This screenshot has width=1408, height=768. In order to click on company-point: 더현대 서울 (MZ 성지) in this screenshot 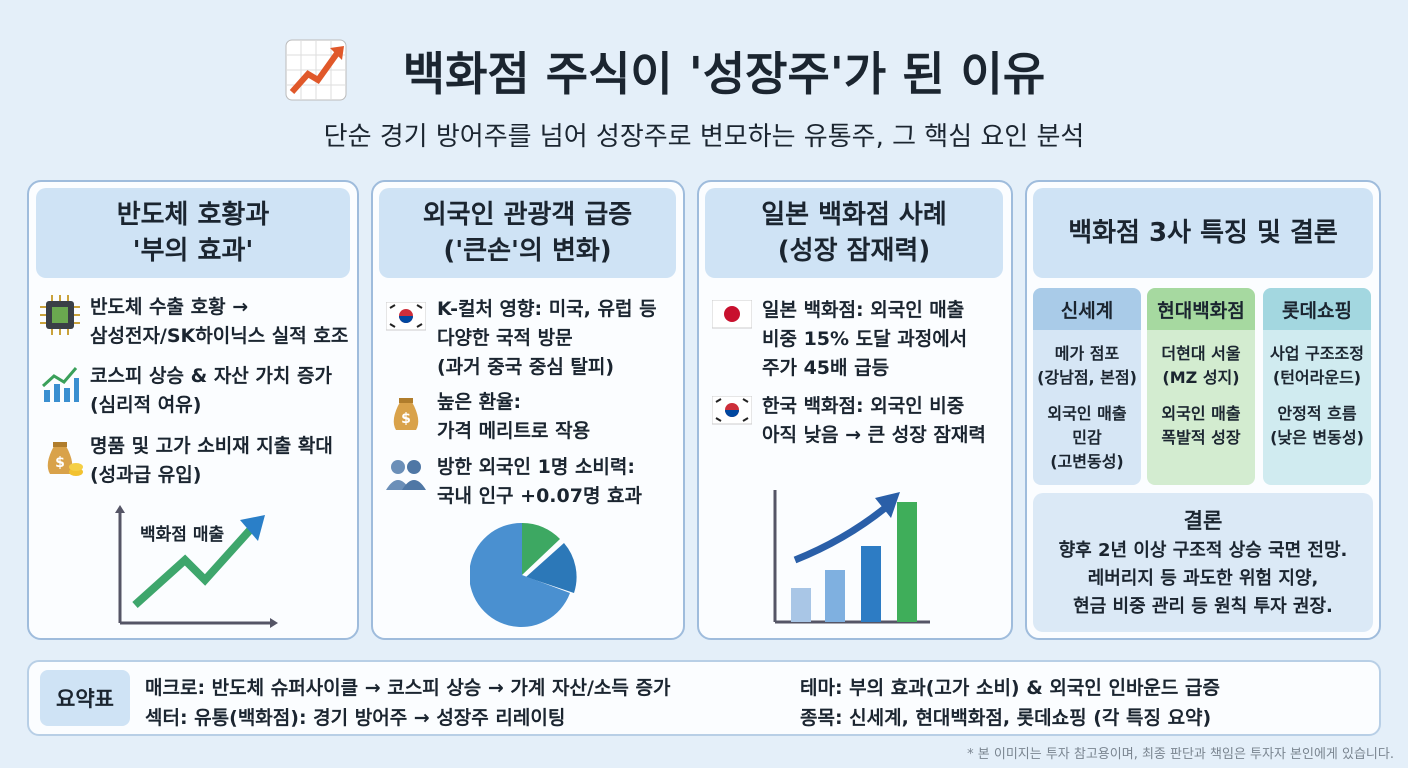, I will do `click(1201, 366)`.